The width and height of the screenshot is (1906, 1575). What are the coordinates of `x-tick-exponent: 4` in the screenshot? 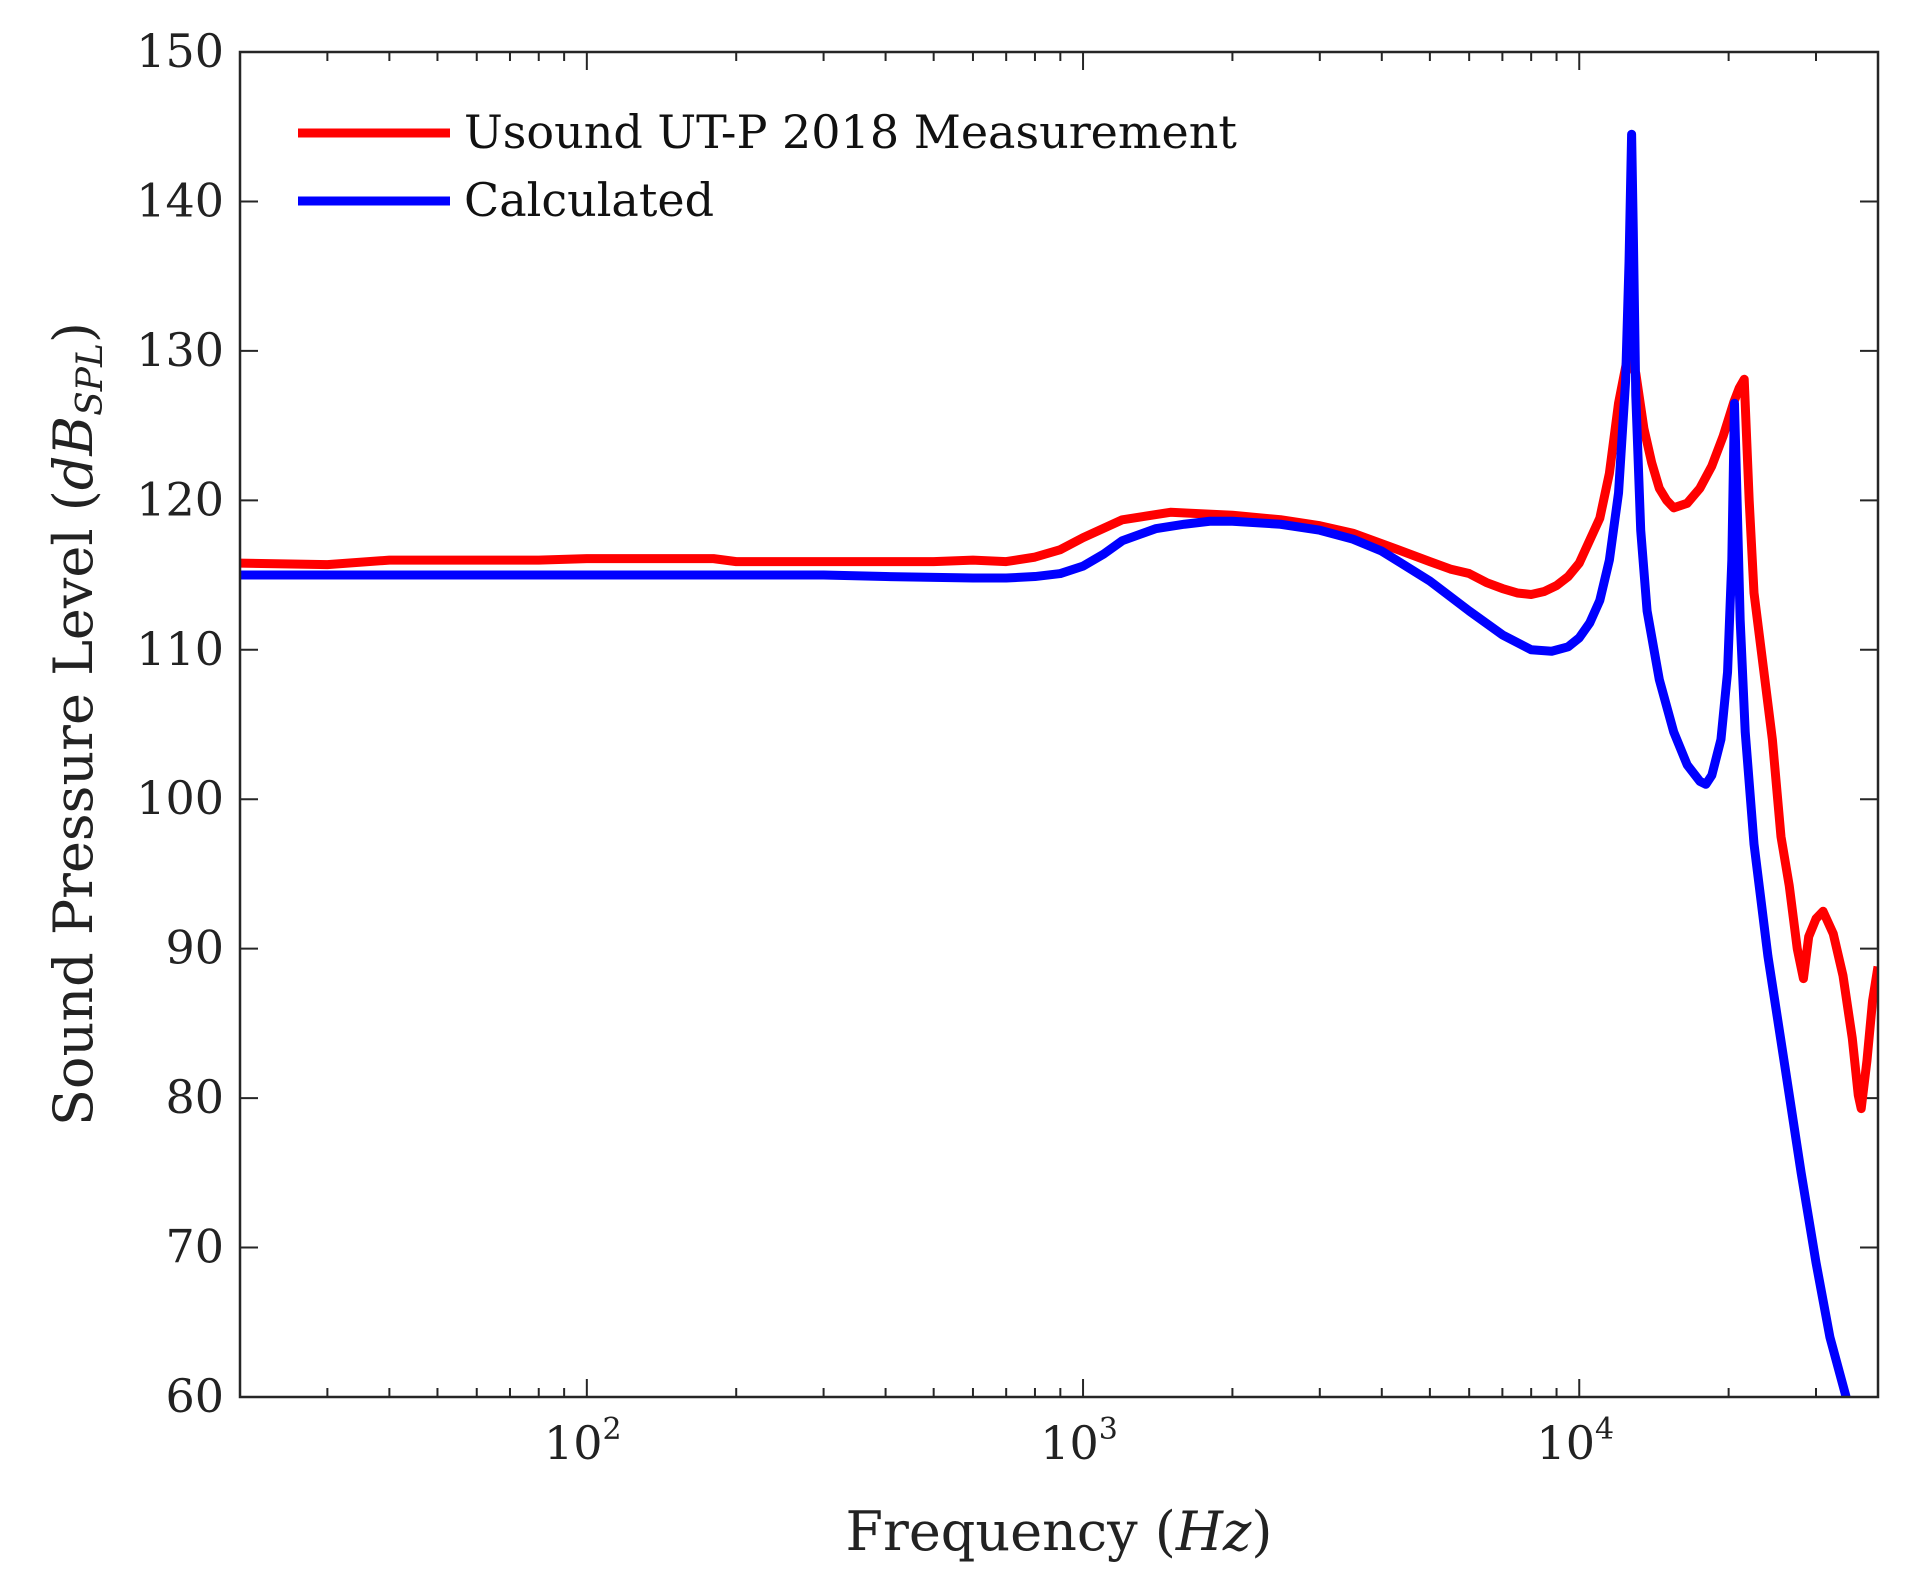 It's located at (1604, 1429).